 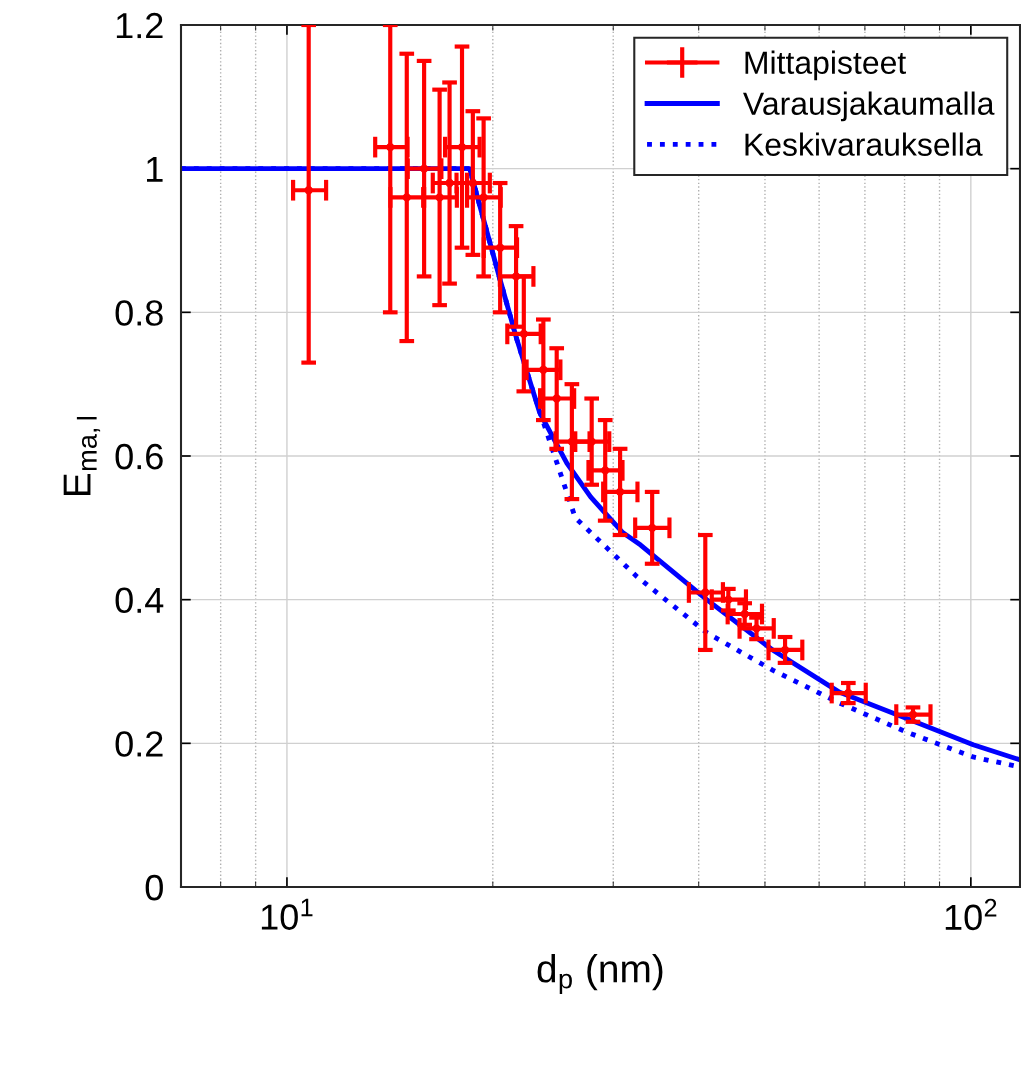 What do you see at coordinates (869, 106) in the screenshot?
I see `legend-label: Varausjakaumalla` at bounding box center [869, 106].